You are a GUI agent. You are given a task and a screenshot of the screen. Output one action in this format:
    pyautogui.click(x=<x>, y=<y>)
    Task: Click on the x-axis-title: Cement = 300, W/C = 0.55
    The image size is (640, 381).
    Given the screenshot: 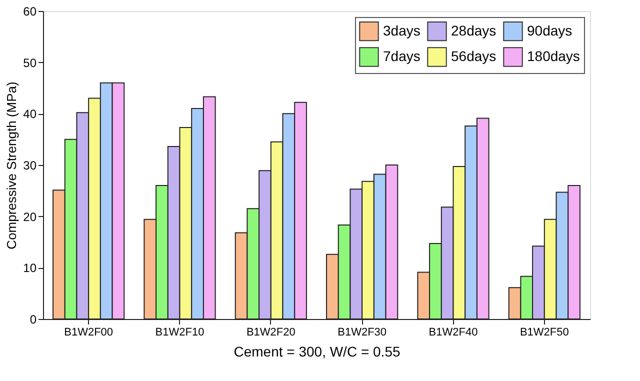 What is the action you would take?
    pyautogui.click(x=317, y=352)
    